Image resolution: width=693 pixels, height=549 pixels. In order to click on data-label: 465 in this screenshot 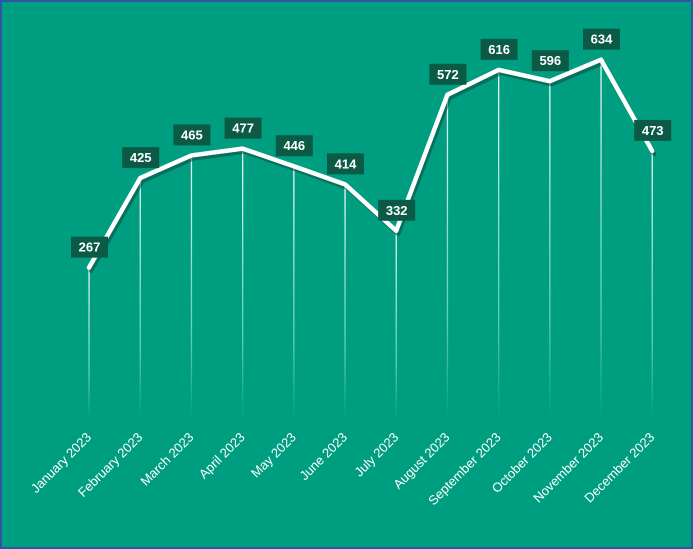, I will do `click(192, 134)`.